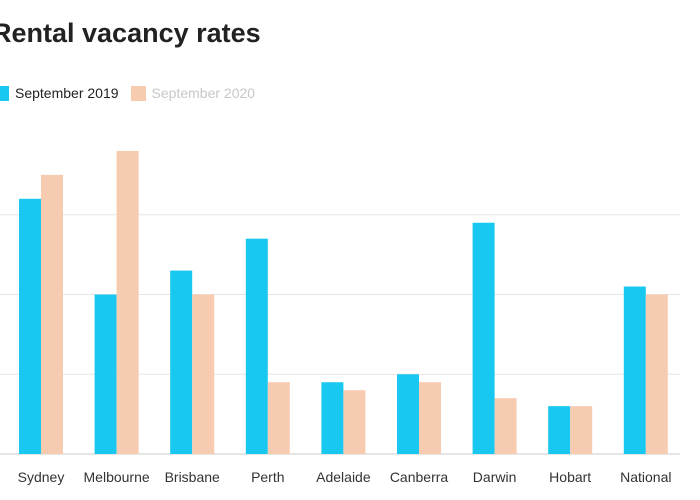  Describe the element at coordinates (117, 477) in the screenshot. I see `x-tick-label-melbourne: Melbourne` at that location.